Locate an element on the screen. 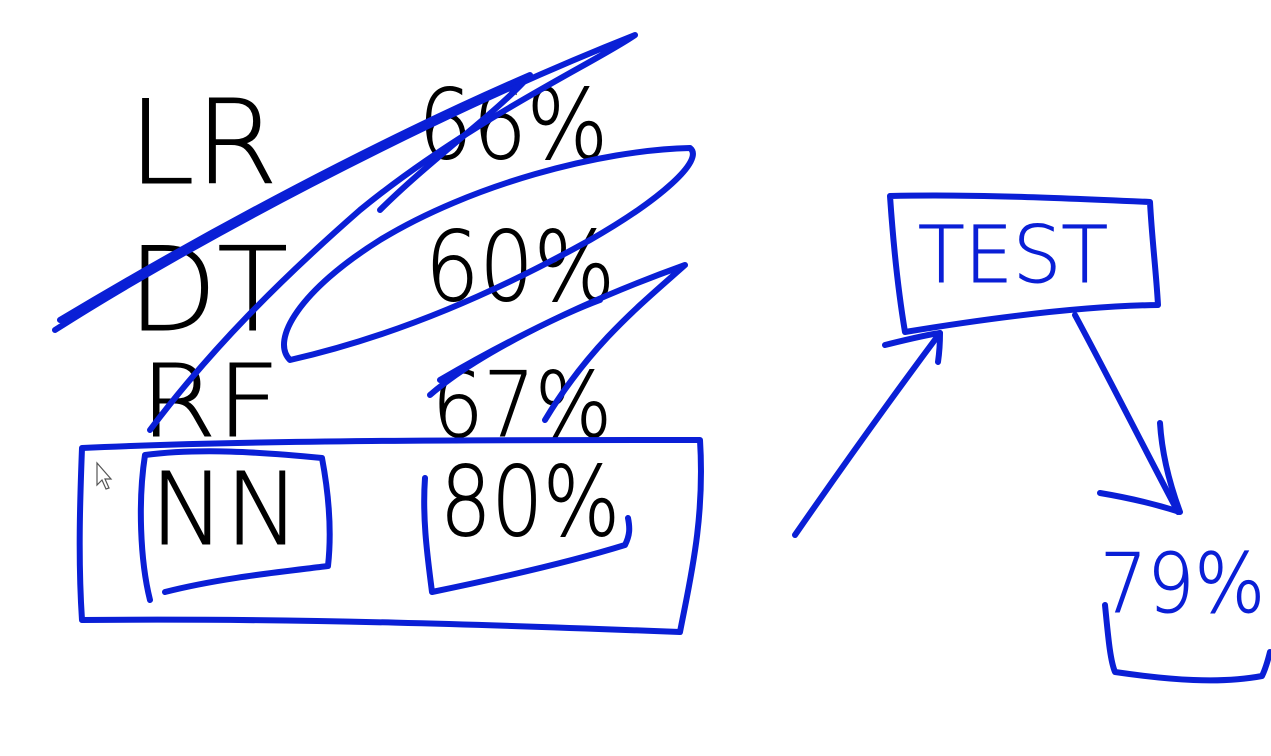 The width and height of the screenshot is (1271, 756). test-box is located at coordinates (1024, 263).